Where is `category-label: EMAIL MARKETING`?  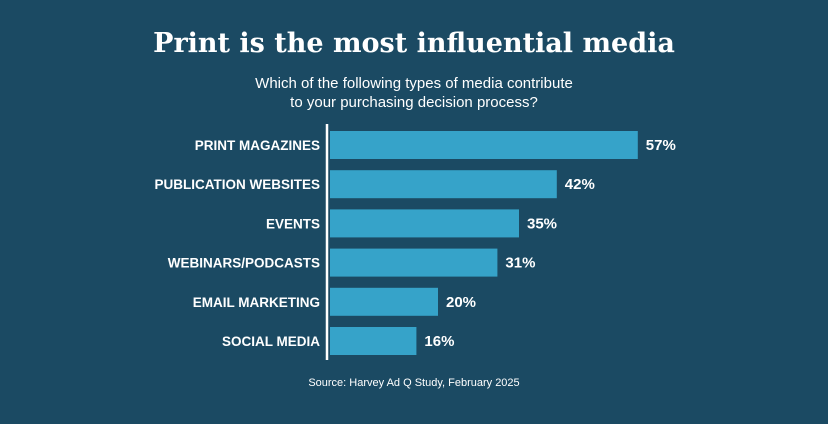 category-label: EMAIL MARKETING is located at coordinates (256, 302).